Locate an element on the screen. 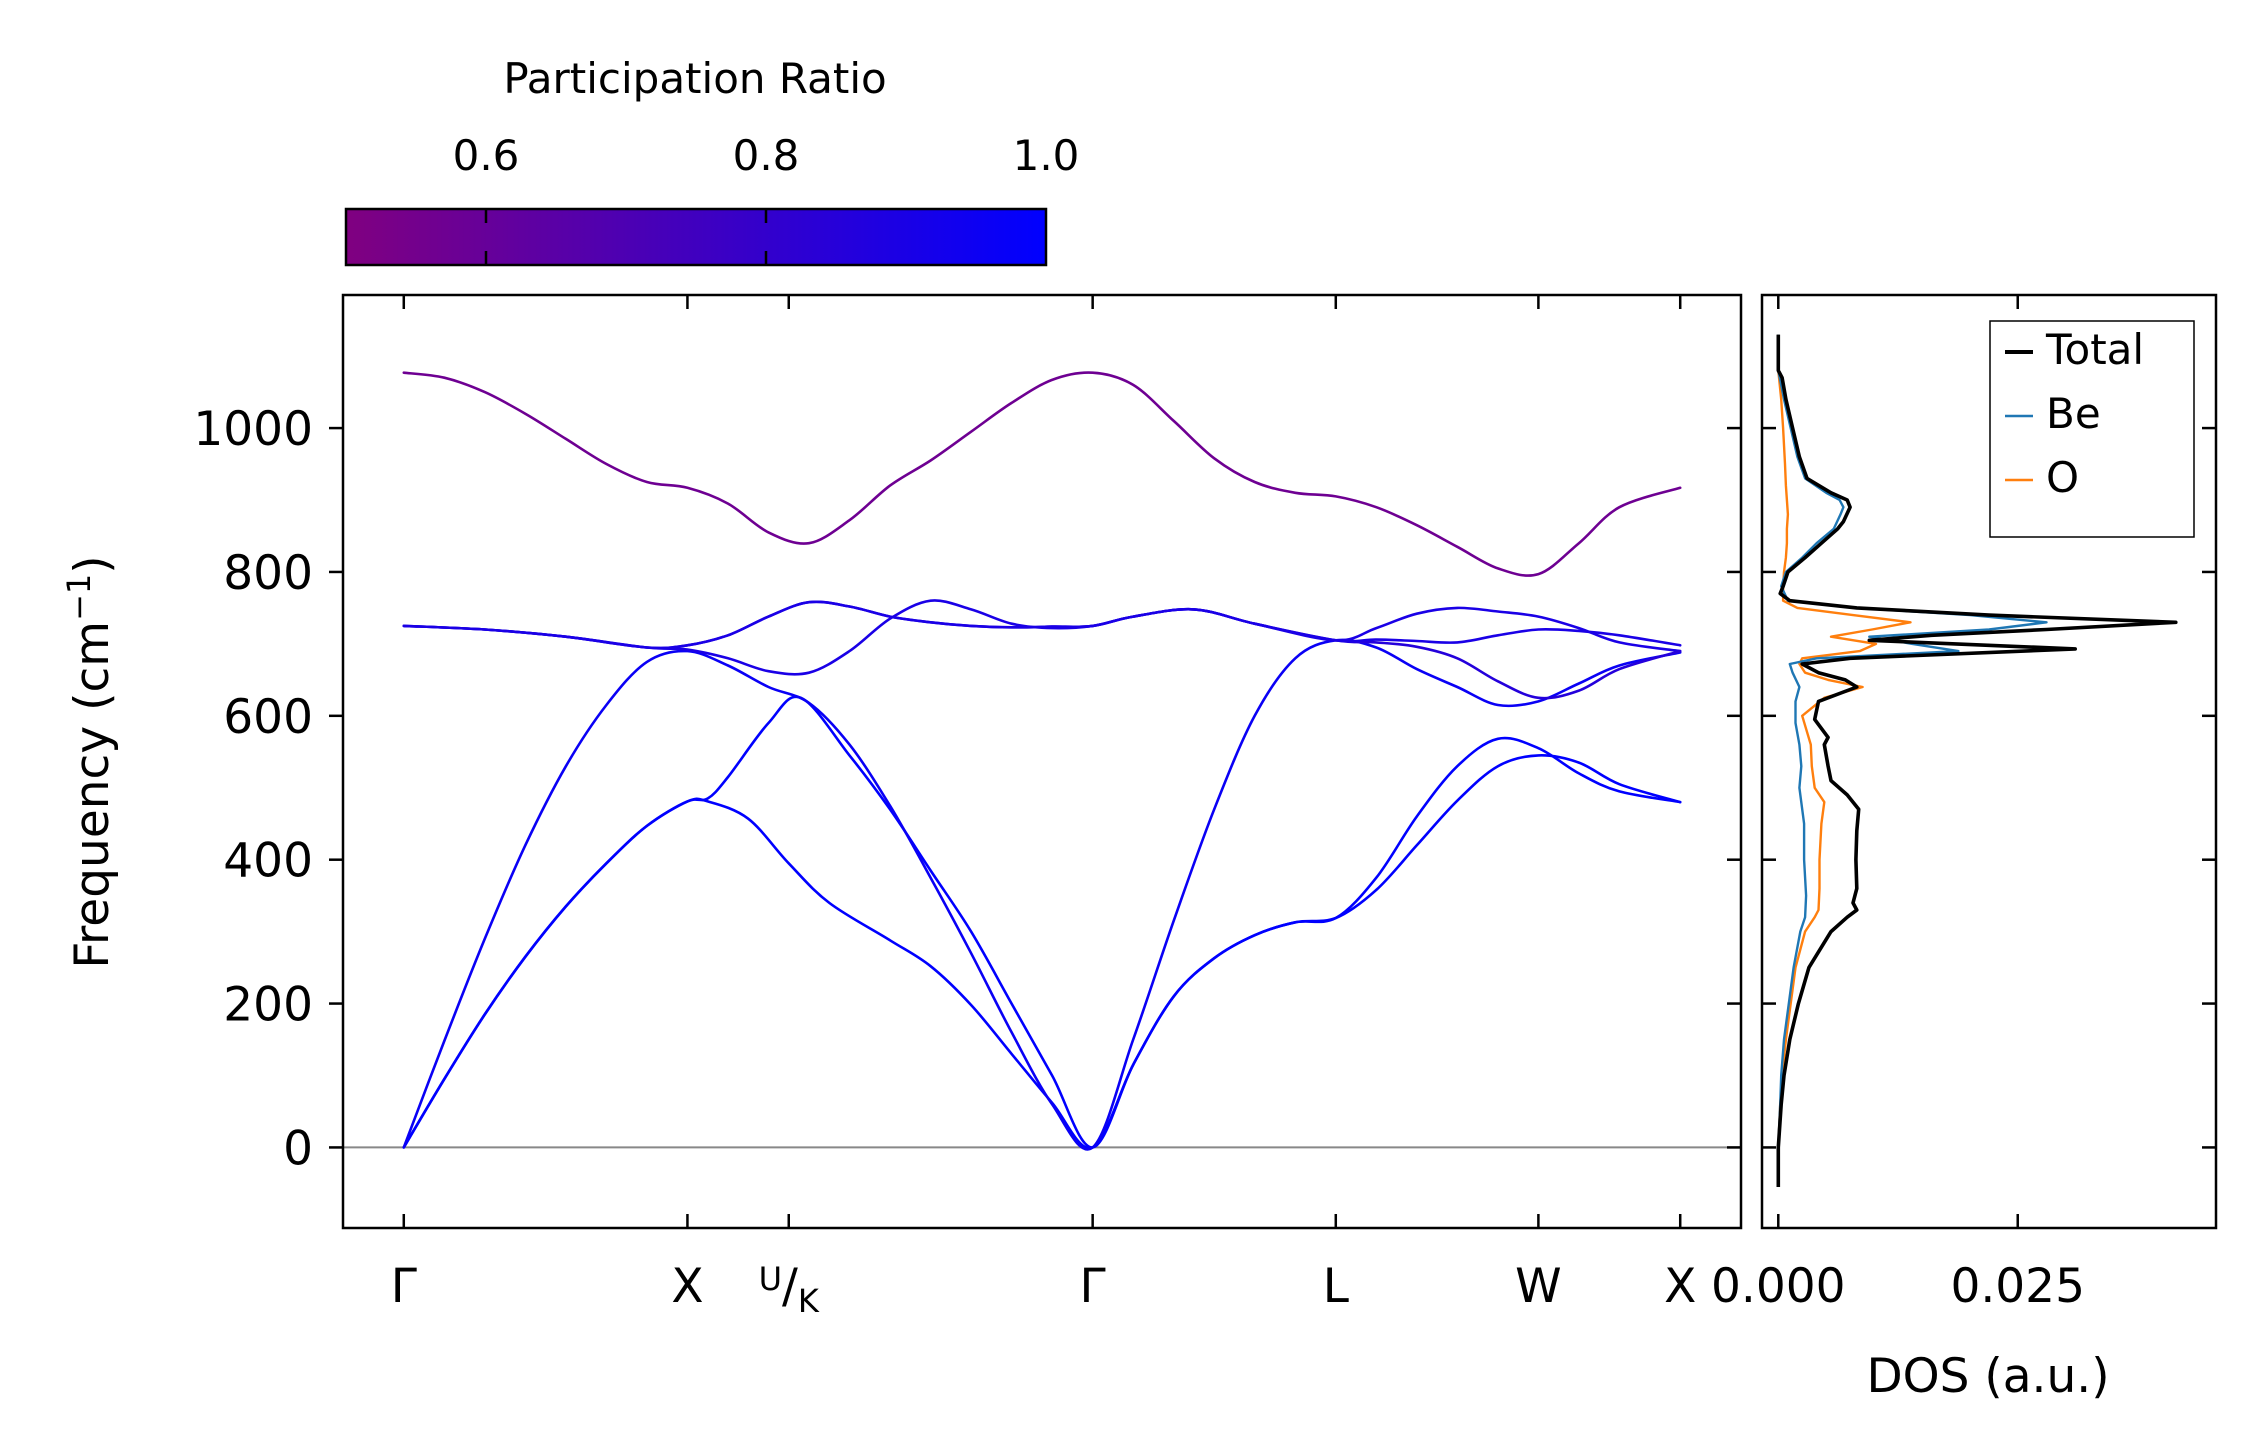  dos-tick-label: 0.000 is located at coordinates (1778, 1286).